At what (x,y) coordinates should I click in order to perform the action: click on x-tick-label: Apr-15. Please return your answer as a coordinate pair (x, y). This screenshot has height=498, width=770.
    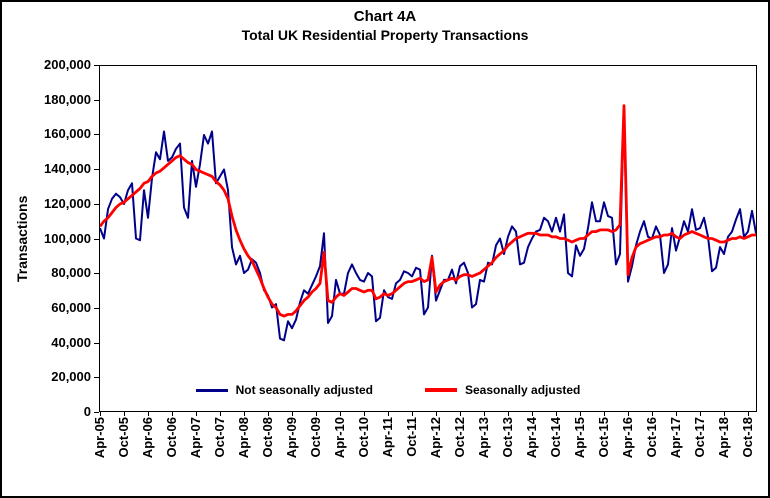
    Looking at the image, I should click on (579, 438).